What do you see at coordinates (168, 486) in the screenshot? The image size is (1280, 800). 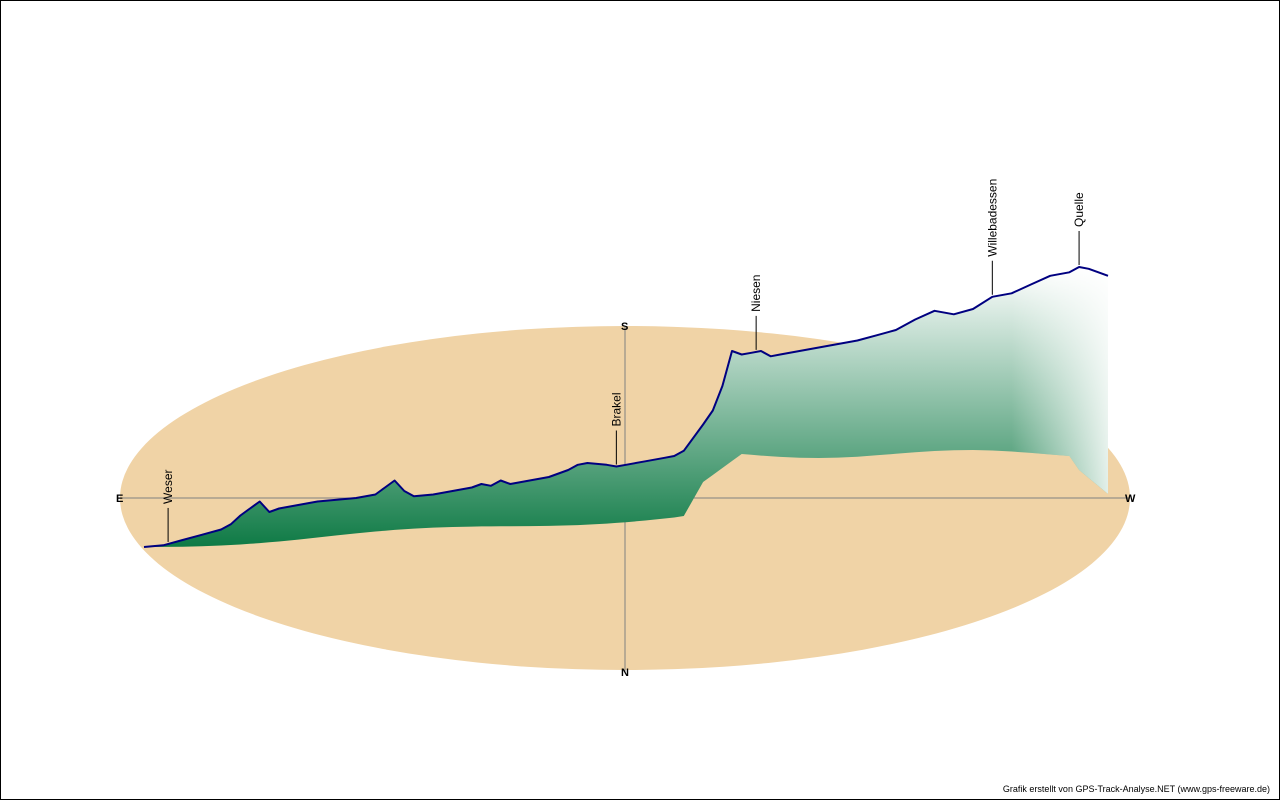 I see `waypoint-label: Weser` at bounding box center [168, 486].